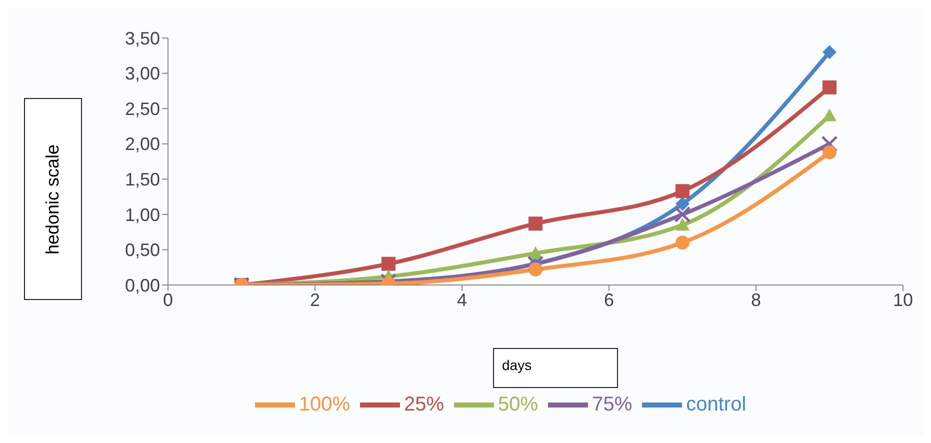 The width and height of the screenshot is (931, 443). What do you see at coordinates (424, 404) in the screenshot?
I see `legend-label: 25%` at bounding box center [424, 404].